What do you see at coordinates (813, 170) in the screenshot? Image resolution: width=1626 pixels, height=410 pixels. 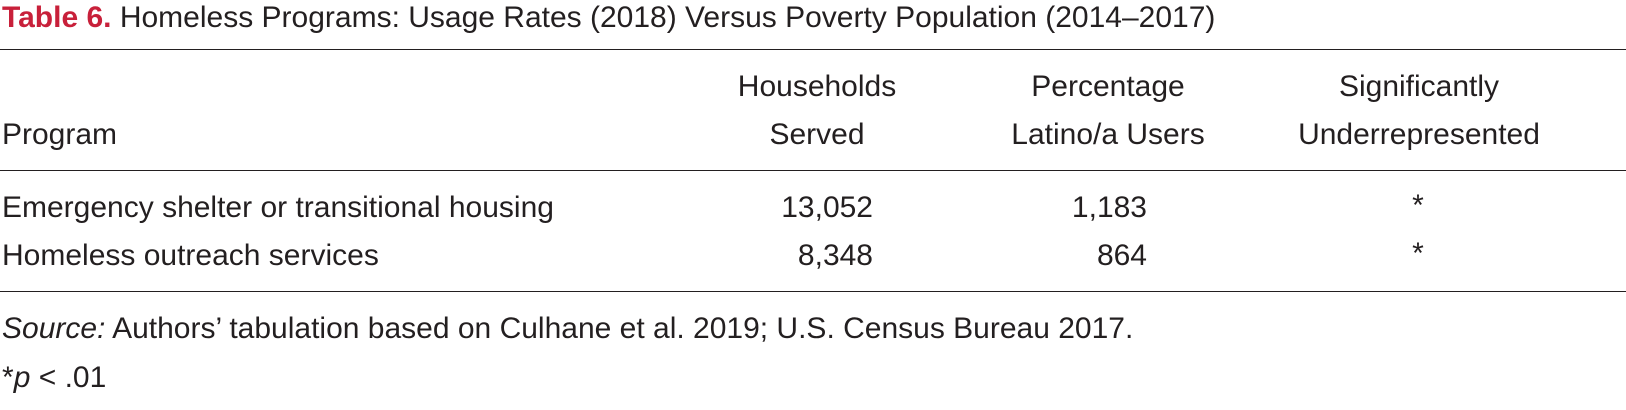 I see `header-rule` at bounding box center [813, 170].